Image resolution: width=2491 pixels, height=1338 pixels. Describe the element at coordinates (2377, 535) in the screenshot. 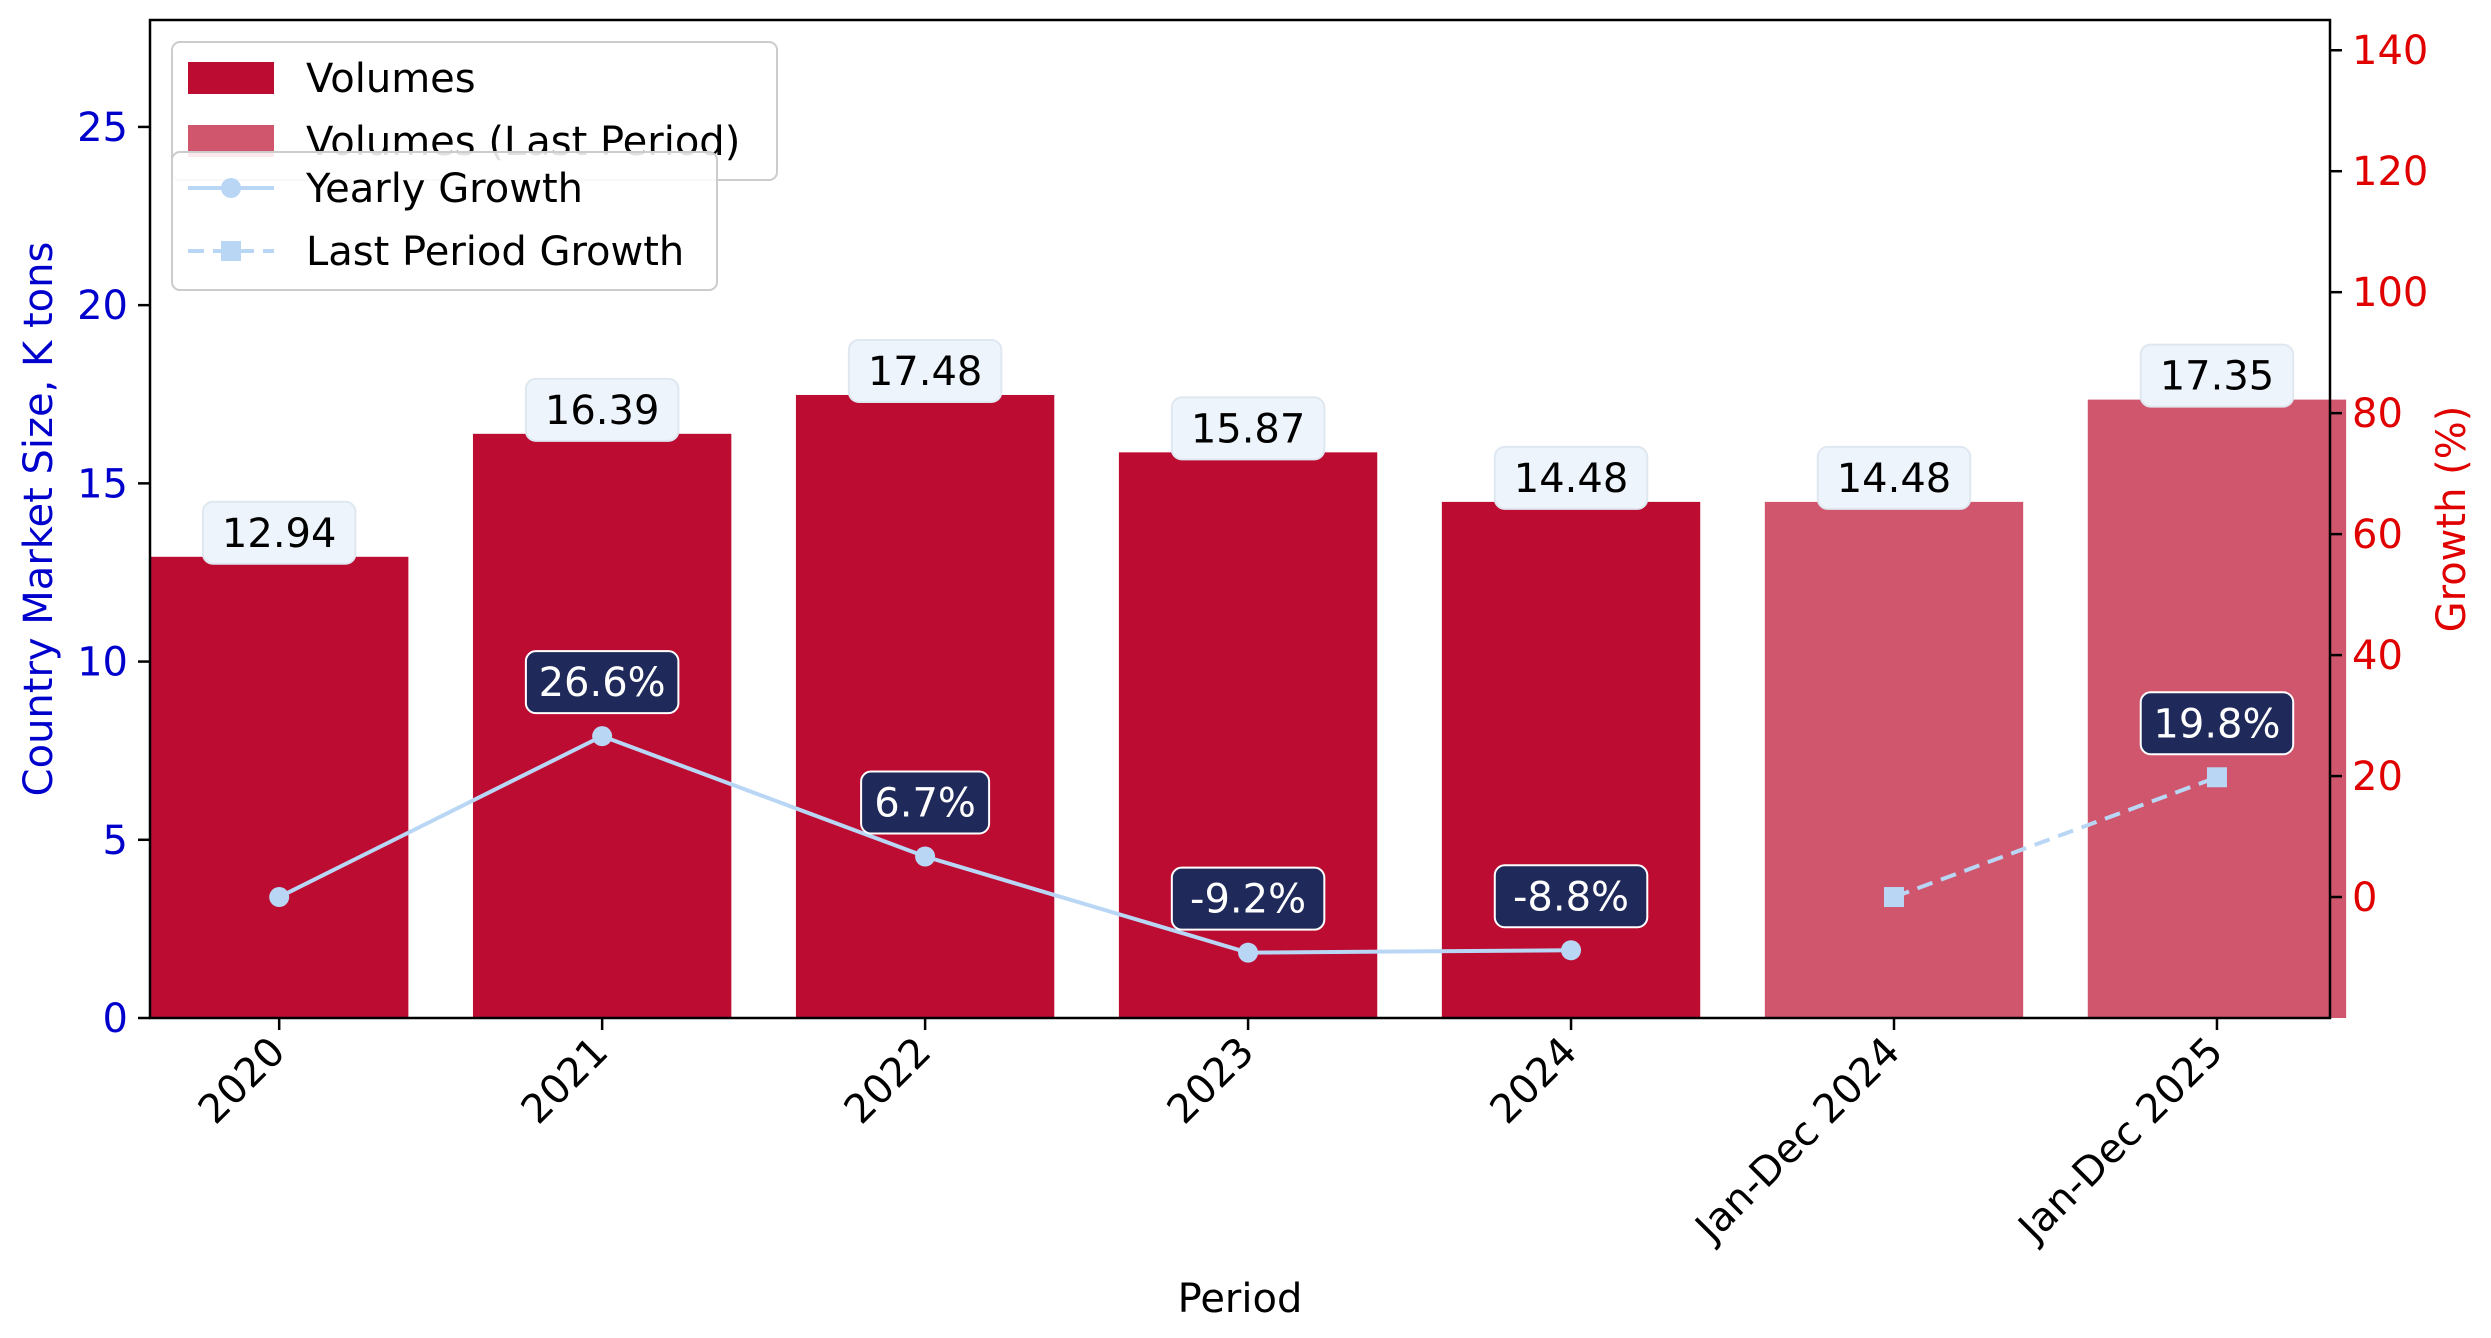

I see `y2-tick-label: 60` at that location.